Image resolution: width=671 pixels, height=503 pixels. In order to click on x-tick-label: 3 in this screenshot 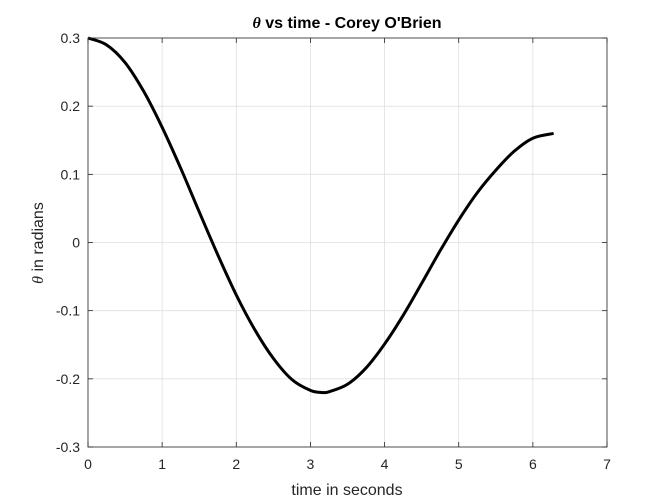, I will do `click(311, 464)`.